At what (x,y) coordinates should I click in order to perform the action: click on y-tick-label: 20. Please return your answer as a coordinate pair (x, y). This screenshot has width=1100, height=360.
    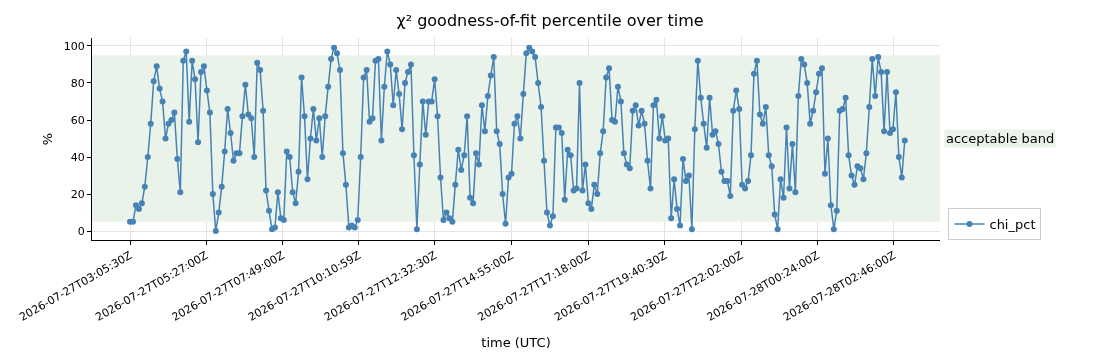
    Looking at the image, I should click on (77, 194).